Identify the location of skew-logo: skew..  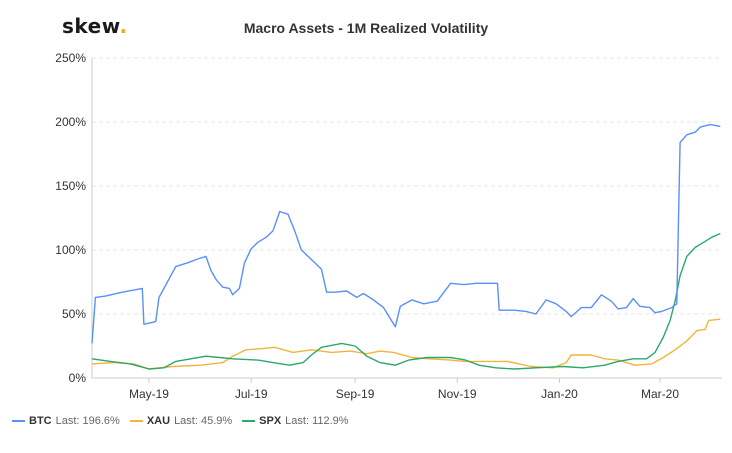
(95, 26).